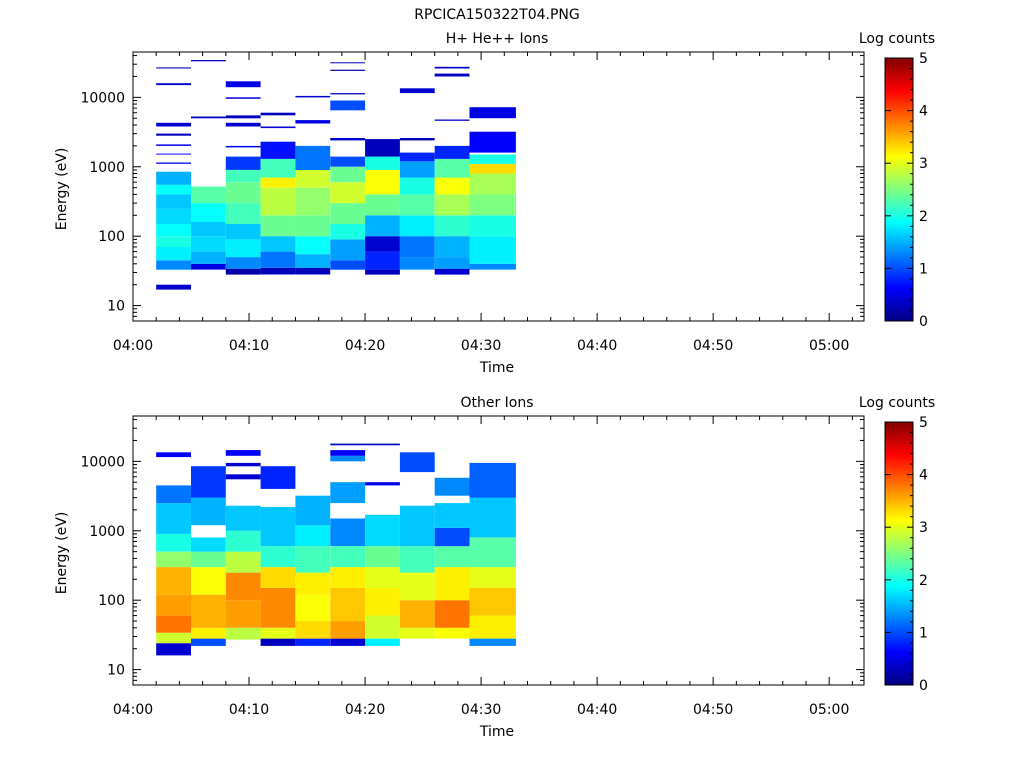 The width and height of the screenshot is (1024, 772). I want to click on y-tick-label: 10, so click(116, 671).